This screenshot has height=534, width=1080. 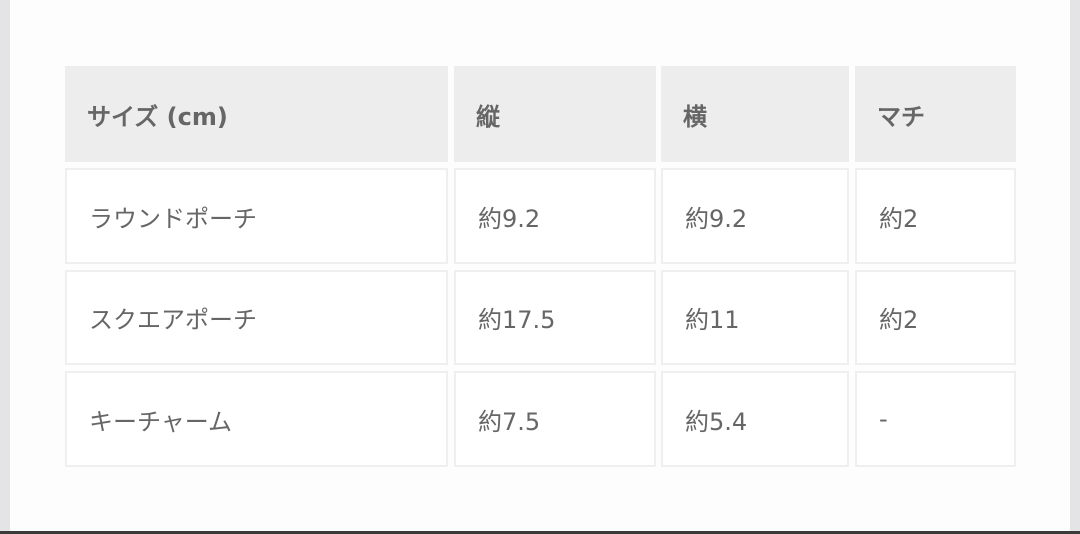 What do you see at coordinates (555, 216) in the screenshot?
I see `table-cell-height: 約9.2` at bounding box center [555, 216].